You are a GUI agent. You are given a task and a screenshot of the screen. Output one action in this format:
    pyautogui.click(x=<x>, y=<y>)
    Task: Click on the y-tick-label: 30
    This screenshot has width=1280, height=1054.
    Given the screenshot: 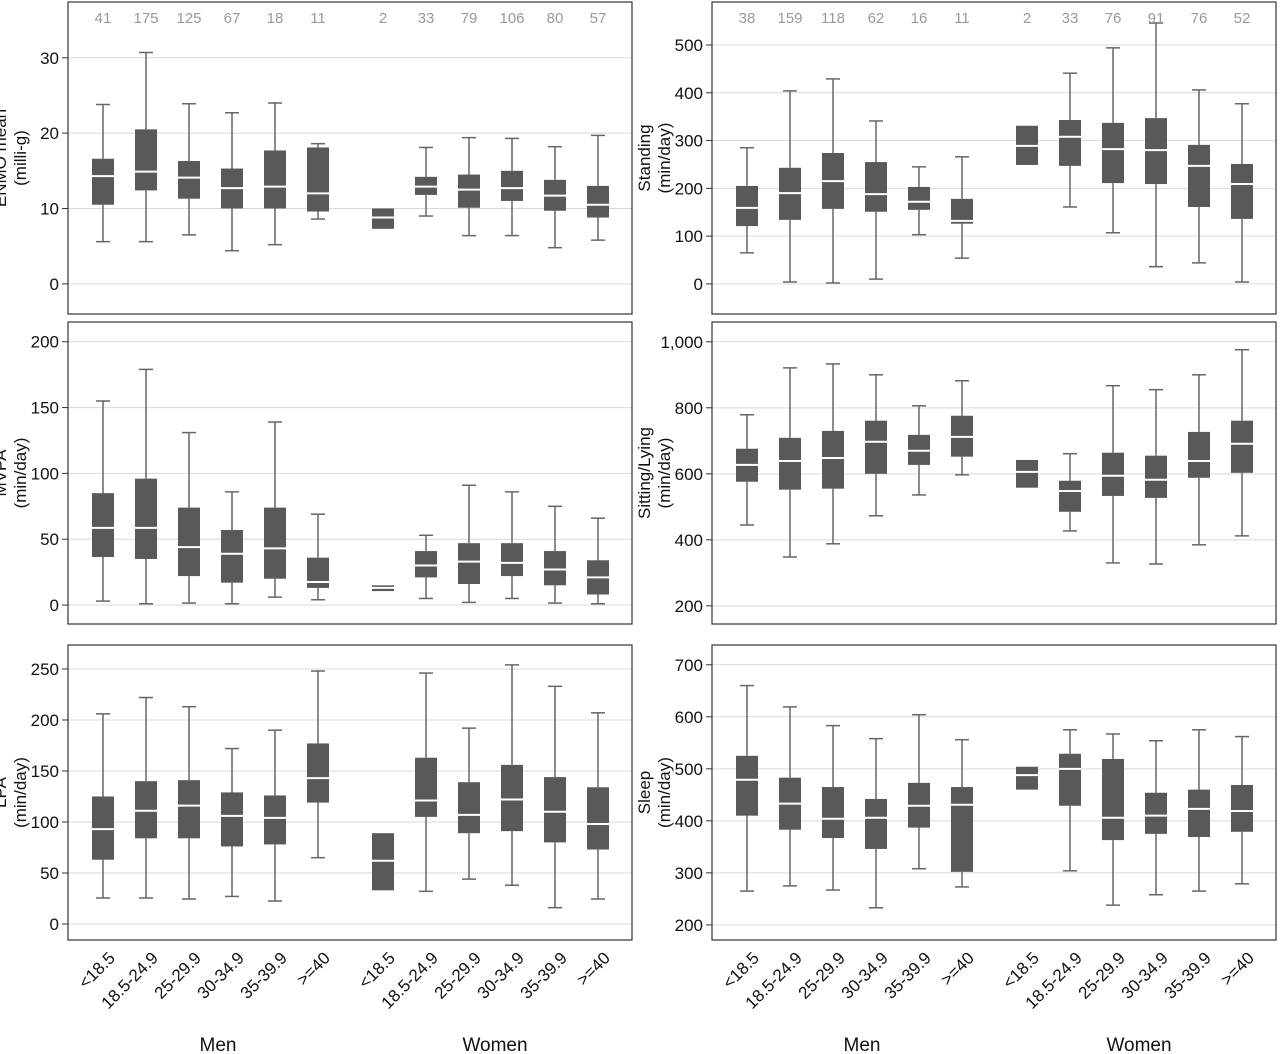 What is the action you would take?
    pyautogui.click(x=49, y=58)
    